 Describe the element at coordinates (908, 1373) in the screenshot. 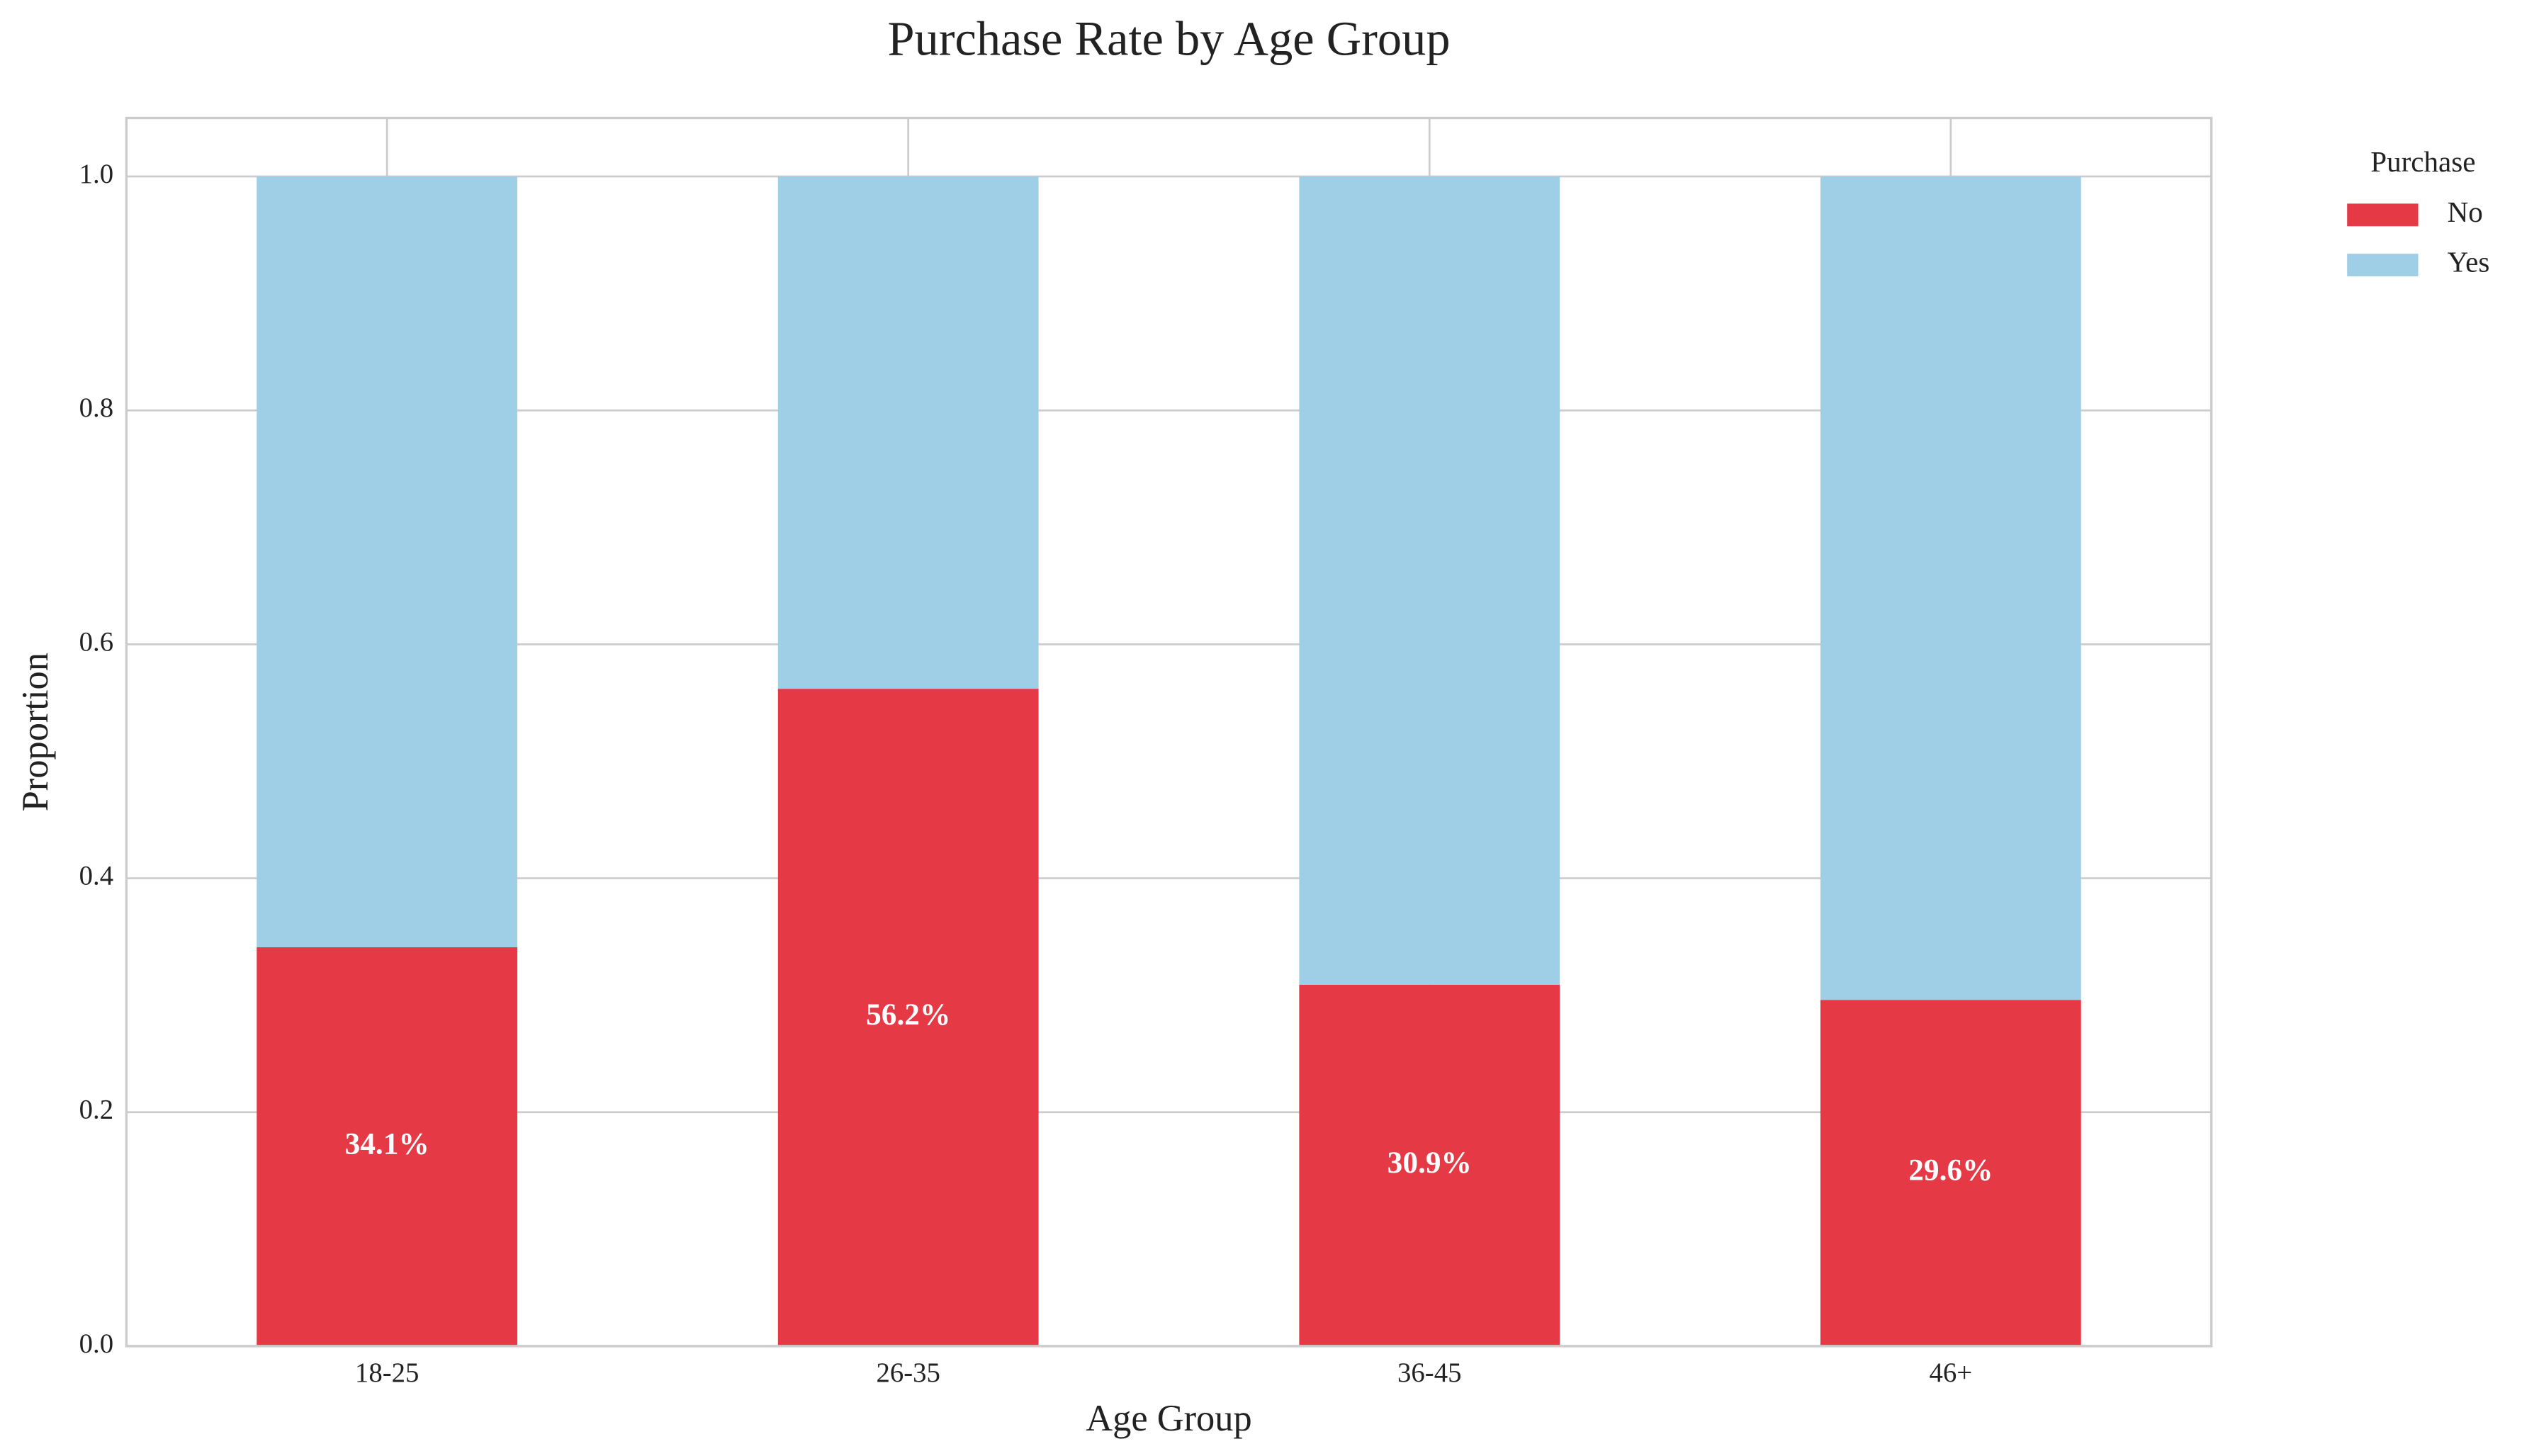

I see `x-tick-label: 26-35` at that location.